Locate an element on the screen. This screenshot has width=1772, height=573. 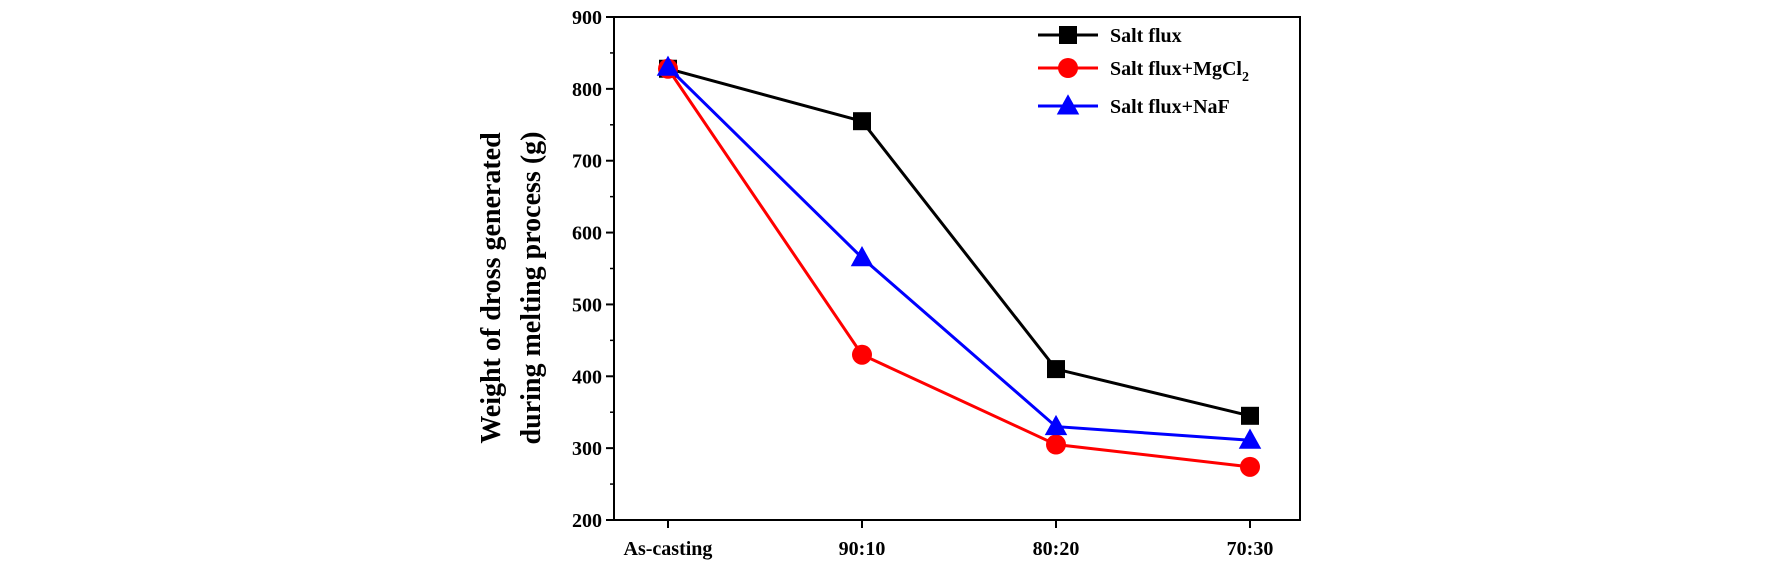
legend-label: Salt flux+MgCl2 is located at coordinates (1179, 71).